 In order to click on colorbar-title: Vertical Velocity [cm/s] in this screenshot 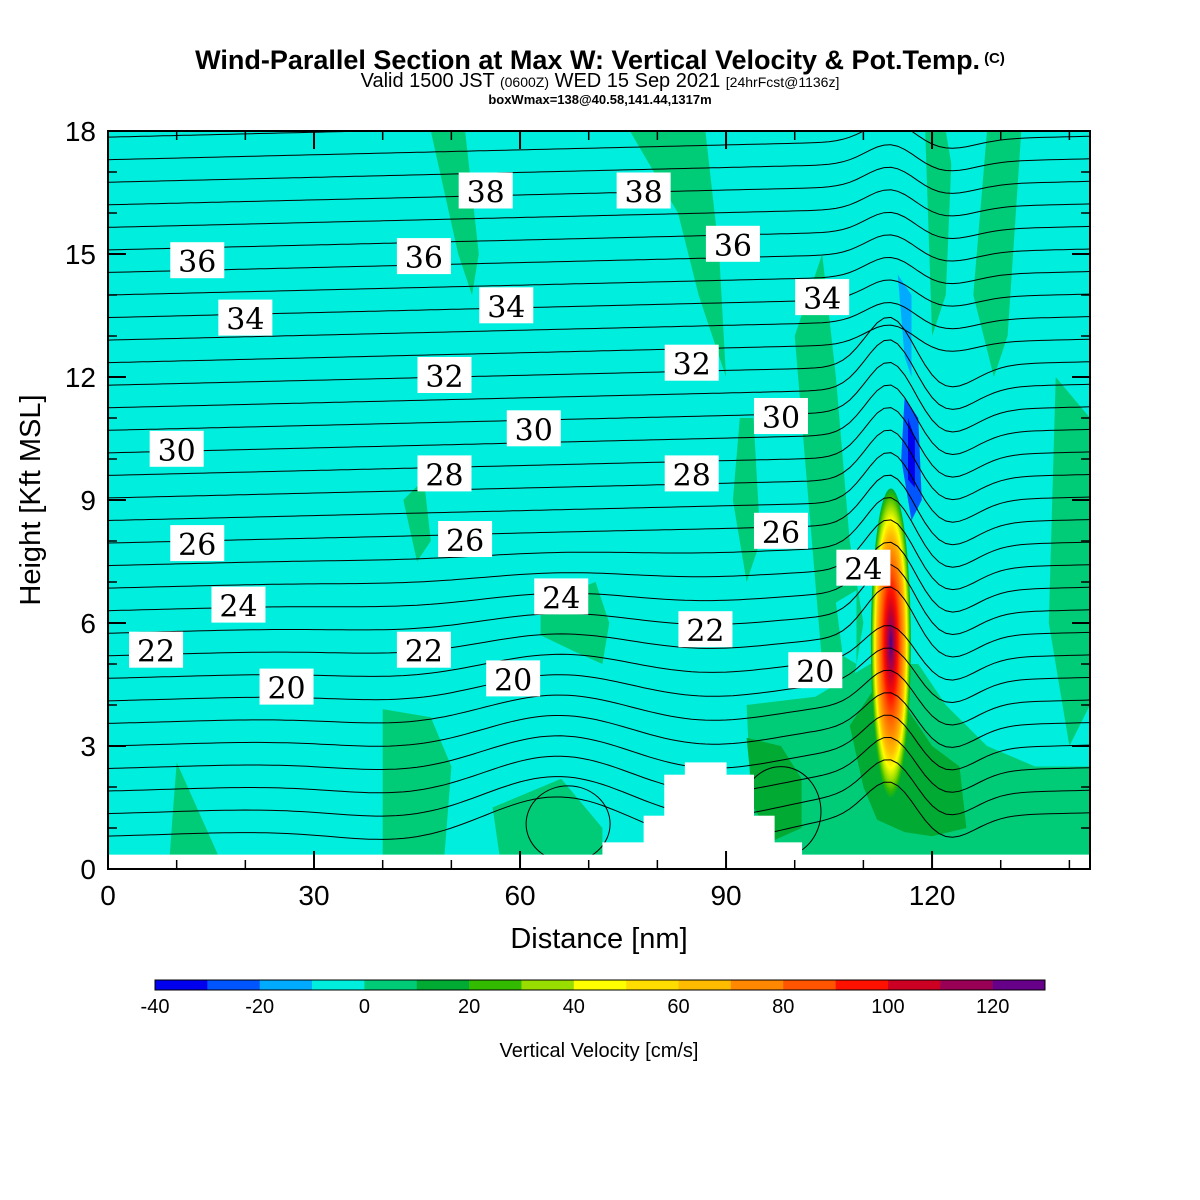, I will do `click(599, 1051)`.